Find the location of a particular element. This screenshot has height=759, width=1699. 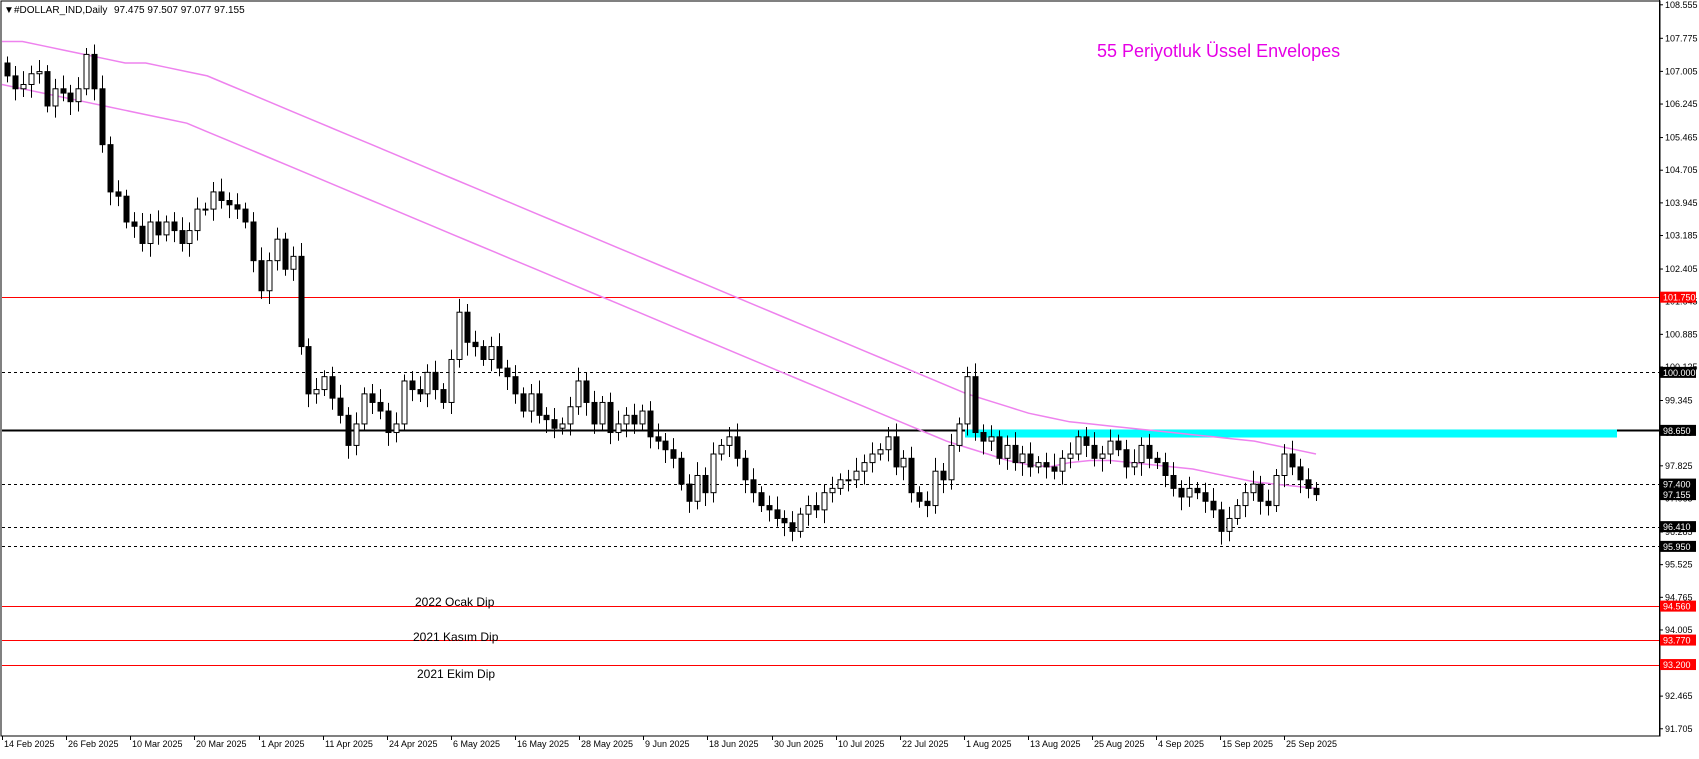

y-tick-label: 103.945 is located at coordinates (1681, 203).